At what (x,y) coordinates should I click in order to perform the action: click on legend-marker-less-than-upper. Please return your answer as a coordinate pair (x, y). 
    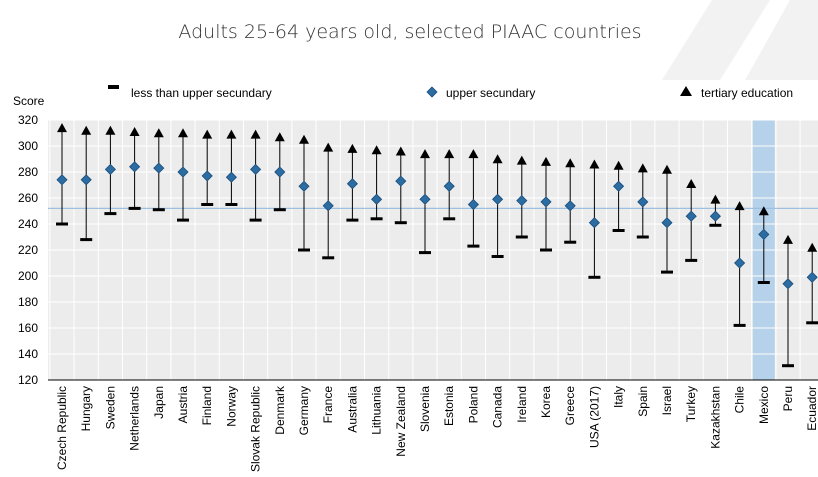
    Looking at the image, I should click on (113, 87).